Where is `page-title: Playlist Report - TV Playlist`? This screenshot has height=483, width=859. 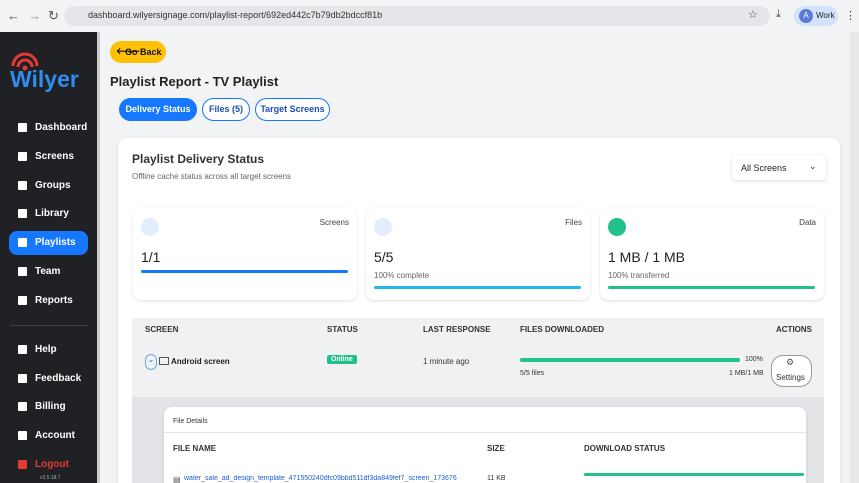 page-title: Playlist Report - TV Playlist is located at coordinates (194, 81).